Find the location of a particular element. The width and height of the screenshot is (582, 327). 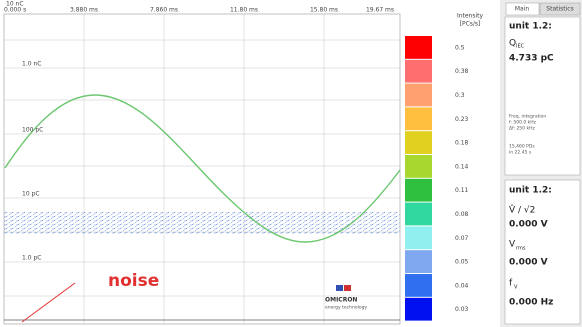

level-label: 1.0 pC is located at coordinates (31, 258).